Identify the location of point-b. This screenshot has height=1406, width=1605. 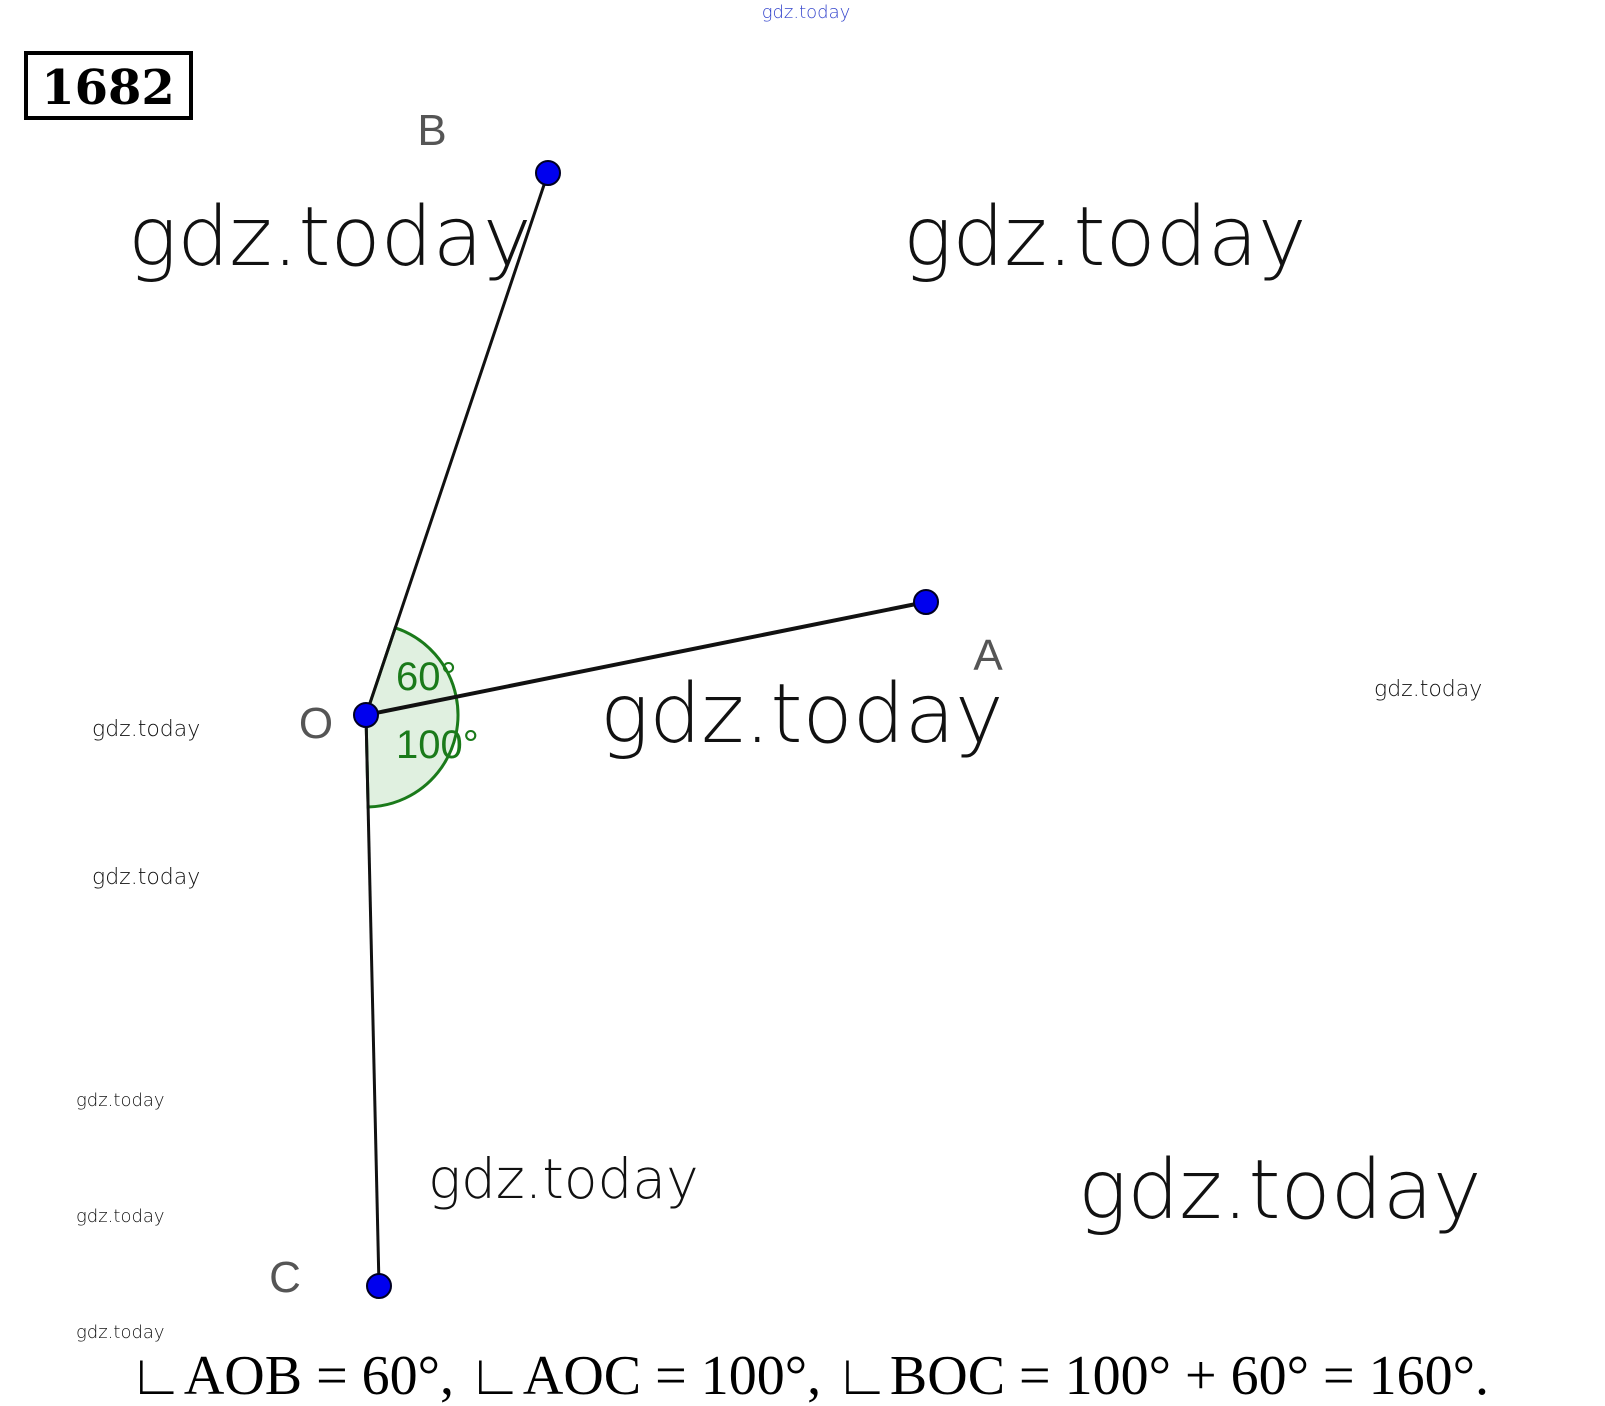
(548, 173).